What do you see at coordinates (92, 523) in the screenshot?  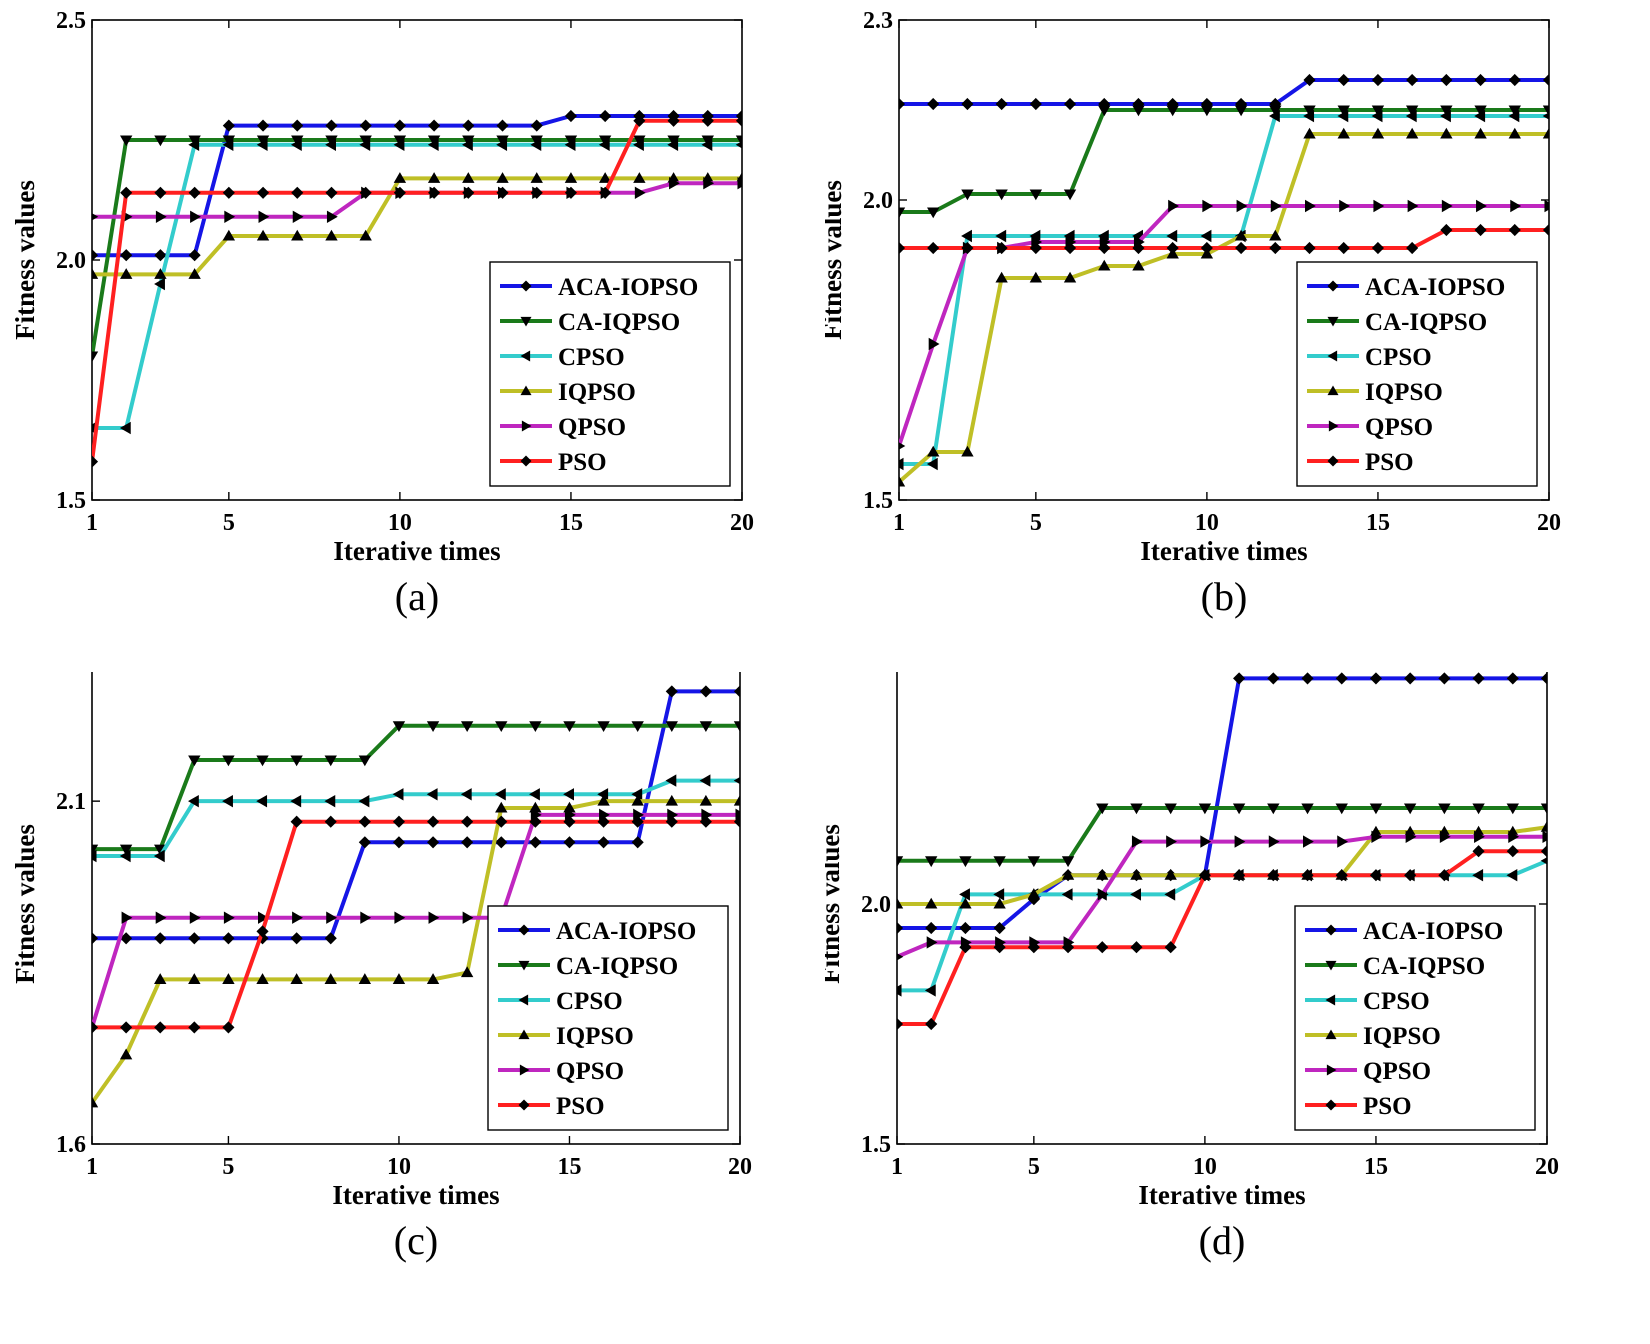 I see `x-tick-label: 1` at bounding box center [92, 523].